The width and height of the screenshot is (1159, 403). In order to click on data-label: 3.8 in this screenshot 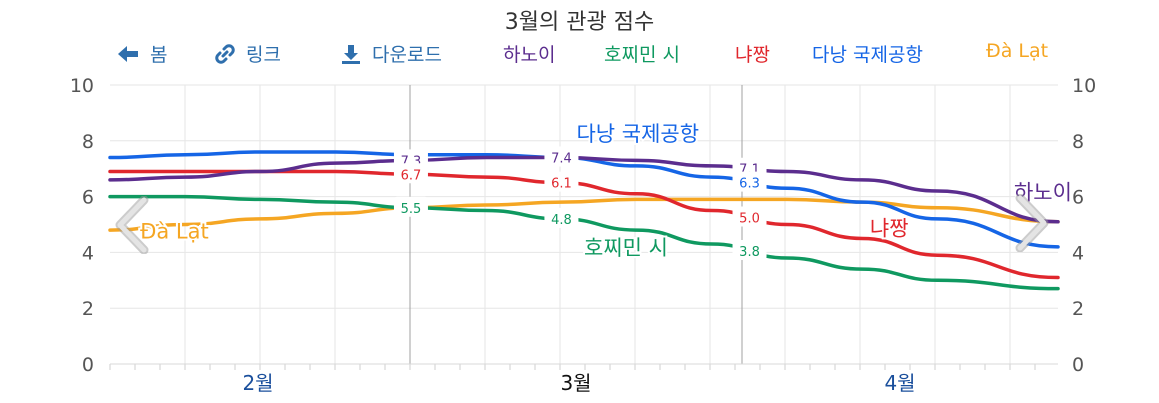, I will do `click(749, 252)`.